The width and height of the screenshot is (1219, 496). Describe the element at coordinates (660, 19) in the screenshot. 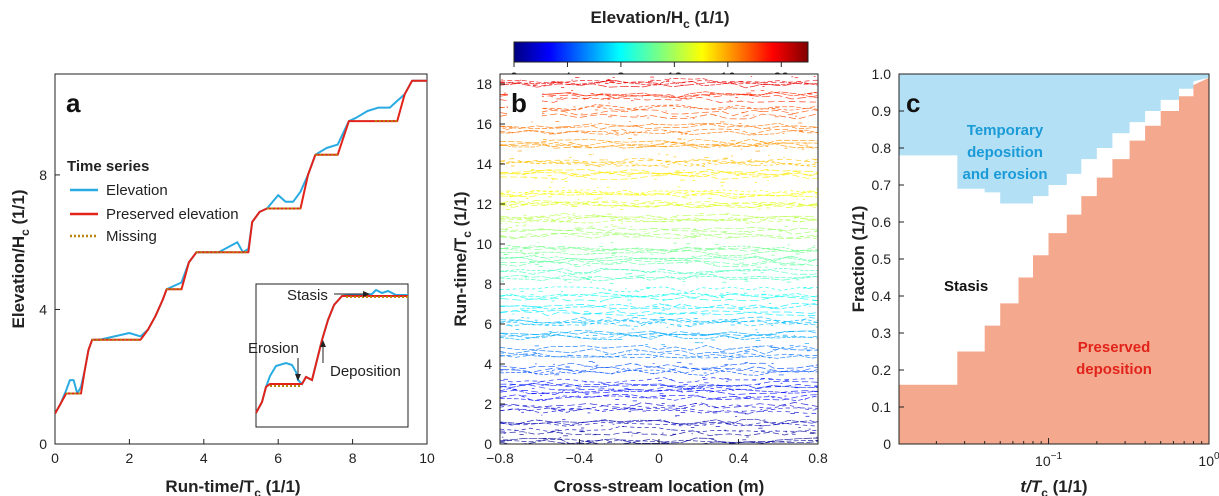

I see `colorbar-title: Elevation/Hc (1/1)` at that location.